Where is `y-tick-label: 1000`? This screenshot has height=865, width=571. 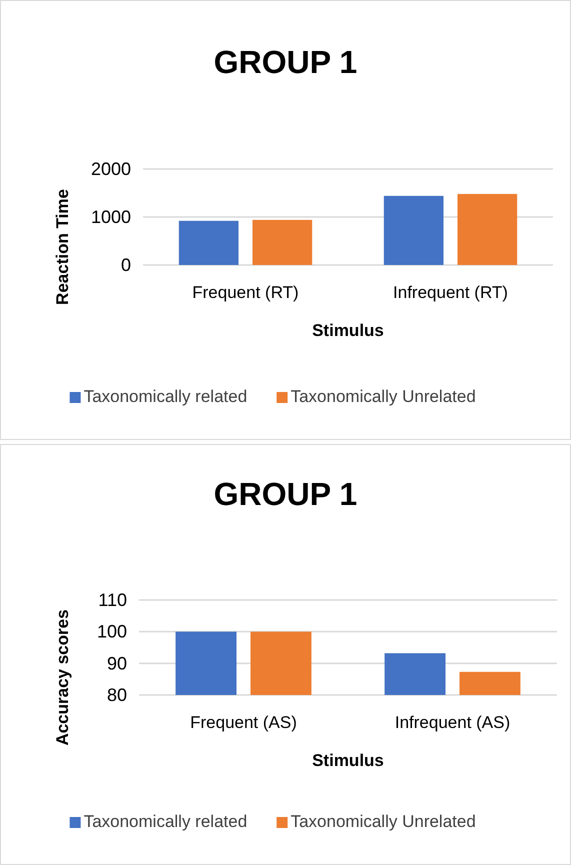
y-tick-label: 1000 is located at coordinates (110, 217).